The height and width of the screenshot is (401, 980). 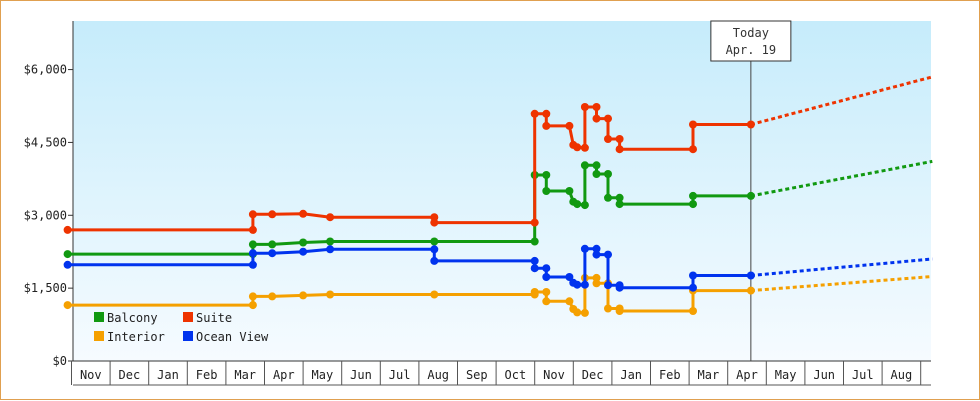 I want to click on legend-swatch-ocean-view, so click(x=188, y=336).